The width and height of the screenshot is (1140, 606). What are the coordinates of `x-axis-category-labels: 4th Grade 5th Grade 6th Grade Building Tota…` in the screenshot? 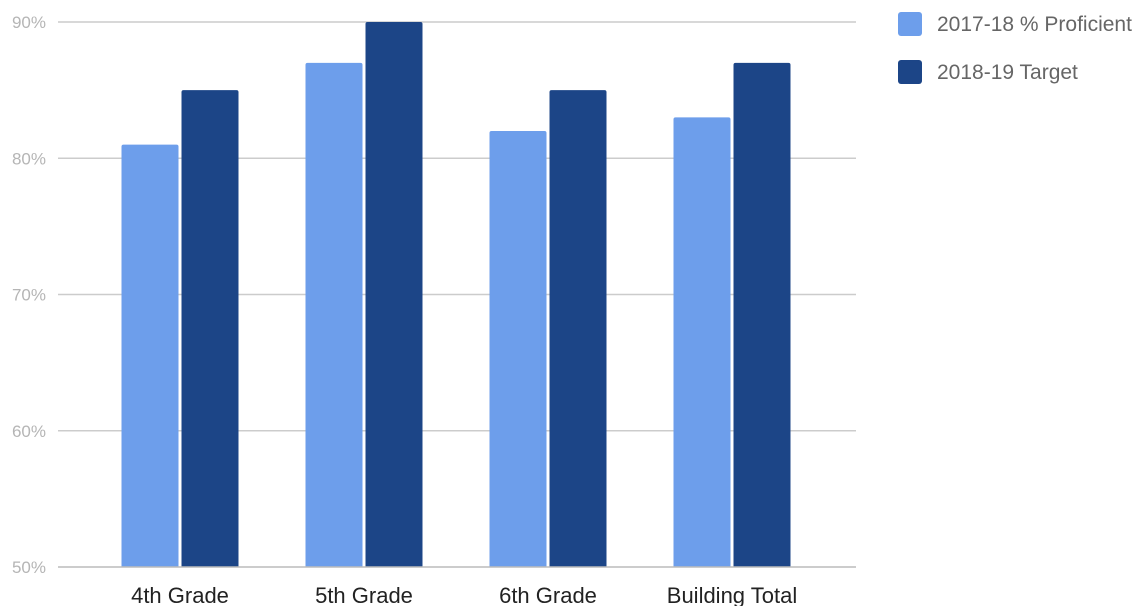 It's located at (464, 594).